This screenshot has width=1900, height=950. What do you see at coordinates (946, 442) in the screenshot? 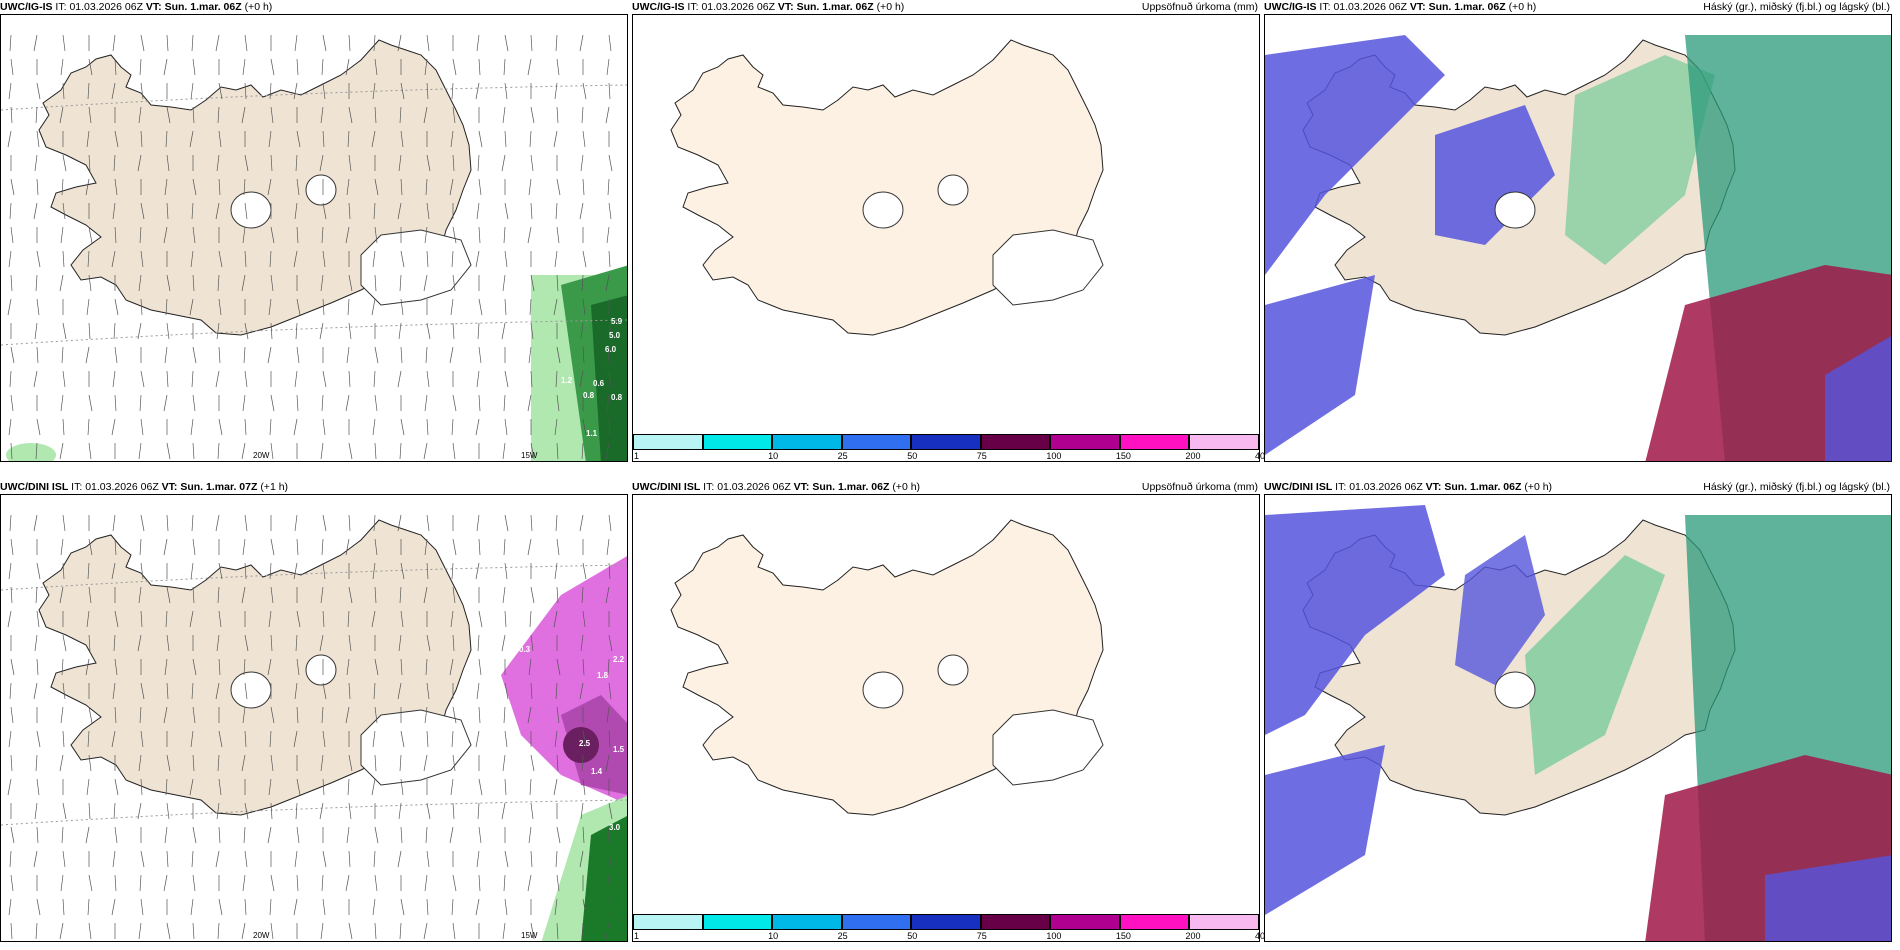
I see `legend-color-box` at bounding box center [946, 442].